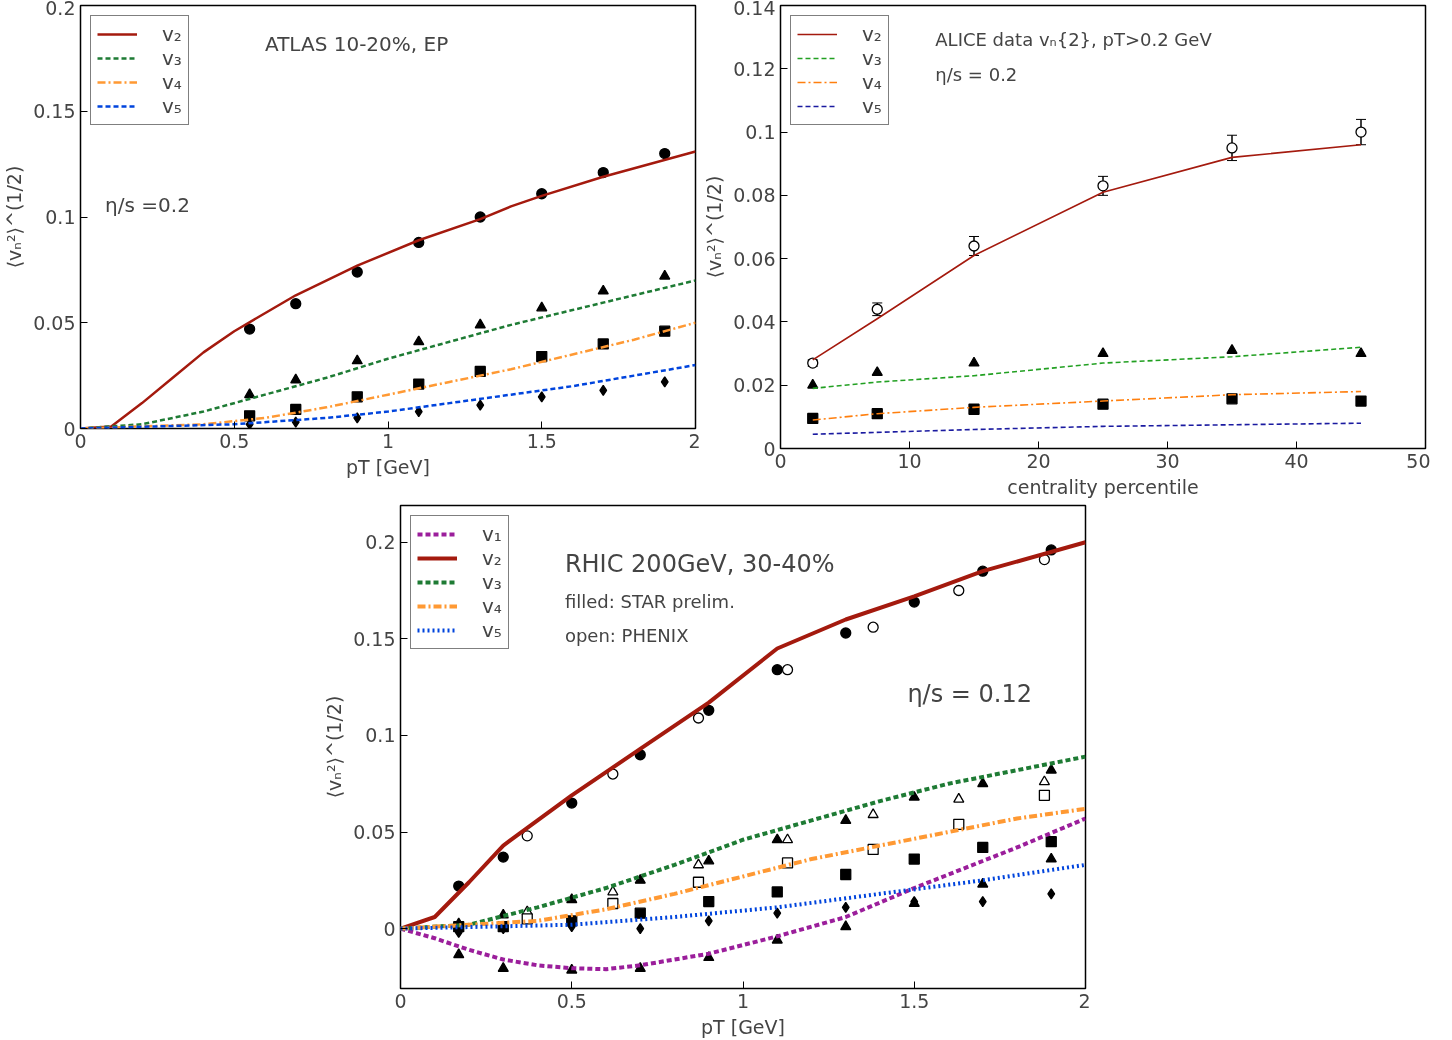  Describe the element at coordinates (754, 195) in the screenshot. I see `y-tick-label: 0.08` at that location.